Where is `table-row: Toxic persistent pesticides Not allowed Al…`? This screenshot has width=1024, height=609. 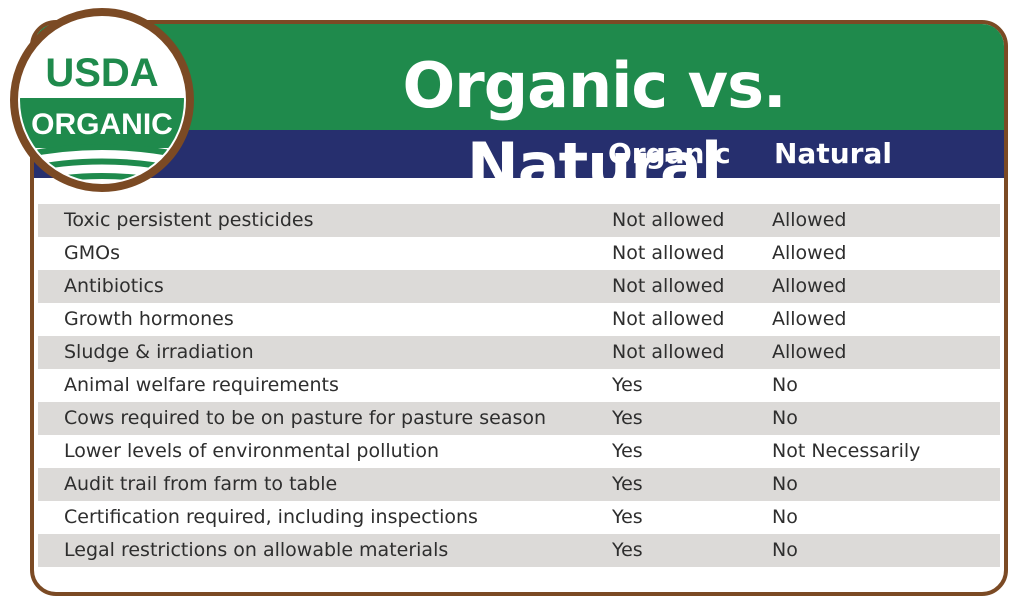 table-row: Toxic persistent pesticides Not allowed Al… is located at coordinates (519, 220).